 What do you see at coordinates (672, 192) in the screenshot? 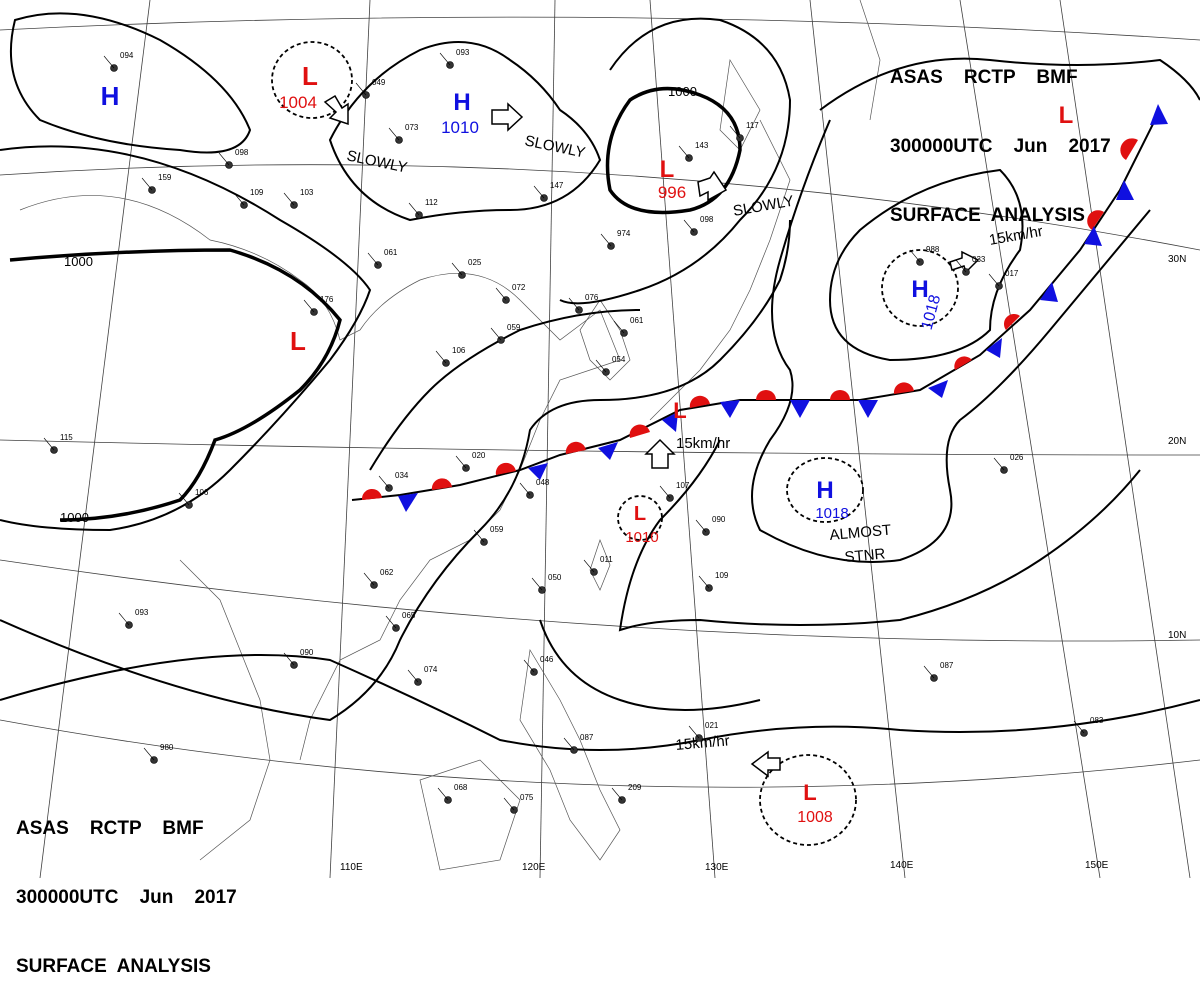
I see `low-pressure-value: 996` at bounding box center [672, 192].